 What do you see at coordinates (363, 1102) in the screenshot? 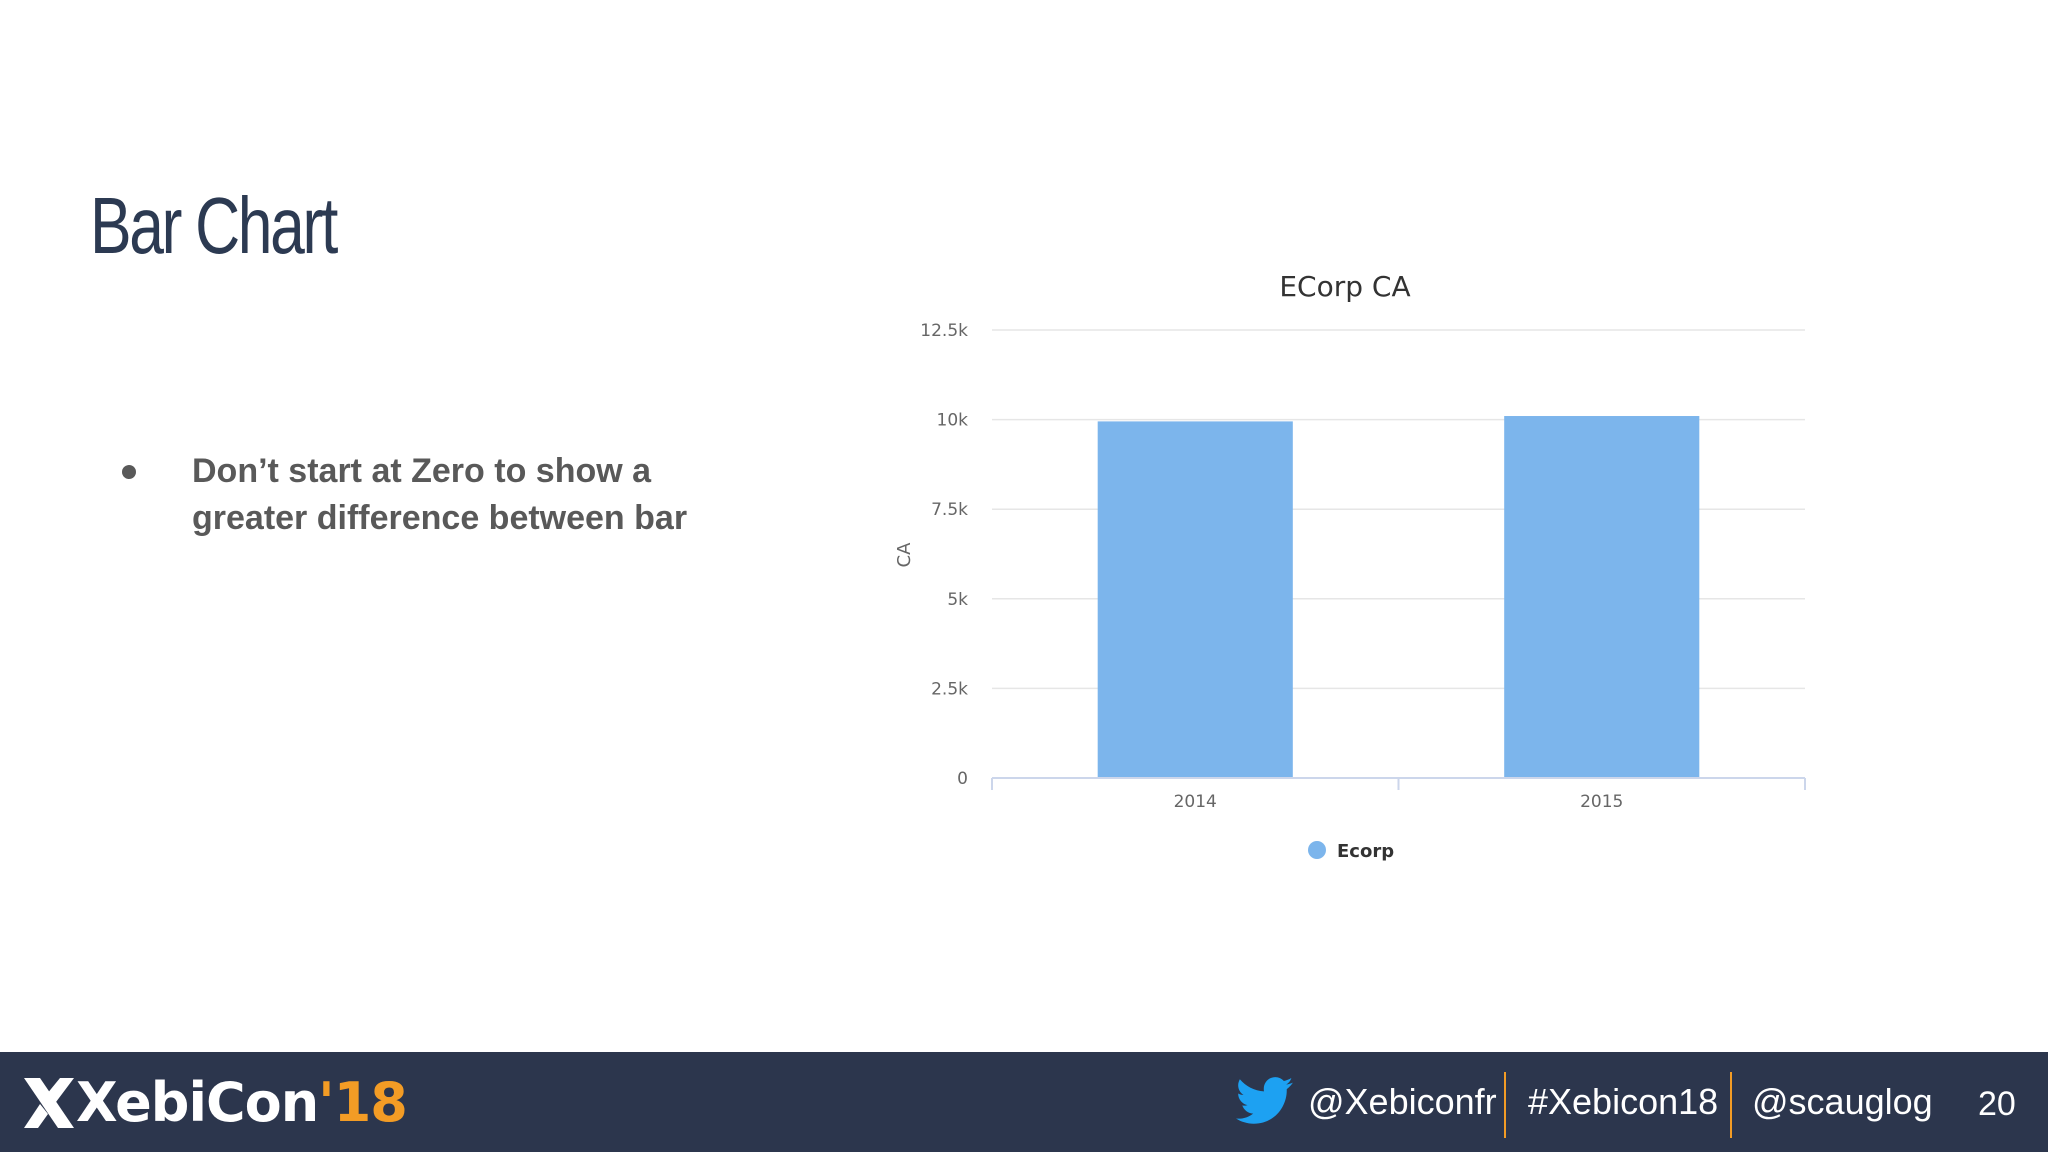
I see `logo-year: '18` at bounding box center [363, 1102].